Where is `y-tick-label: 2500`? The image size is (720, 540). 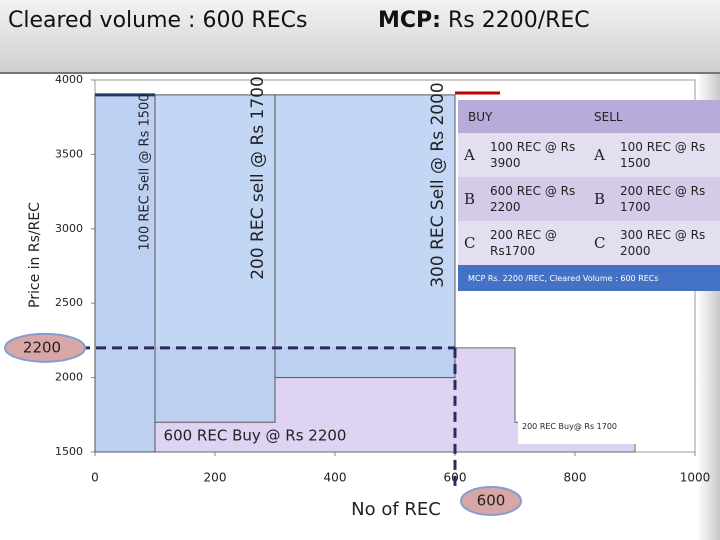 y-tick-label: 2500 is located at coordinates (69, 302).